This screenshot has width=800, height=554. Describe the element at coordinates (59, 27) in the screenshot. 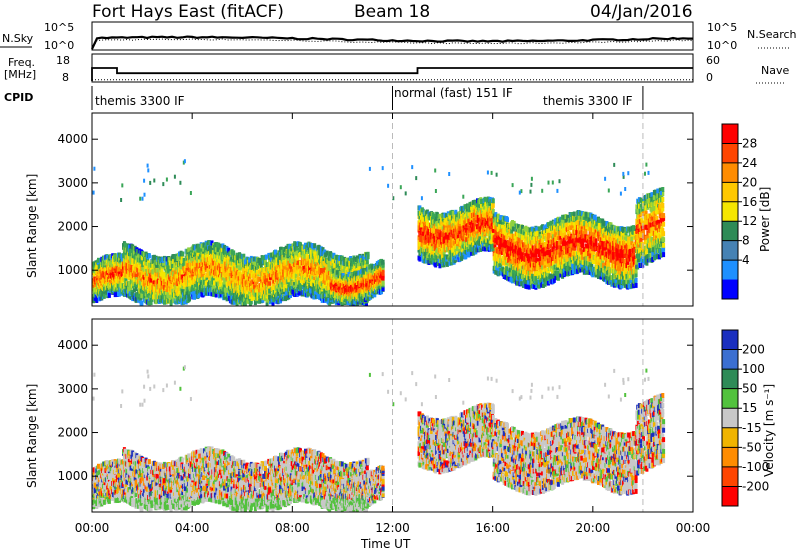

I see `sky-left-tick-top: 10^5` at that location.